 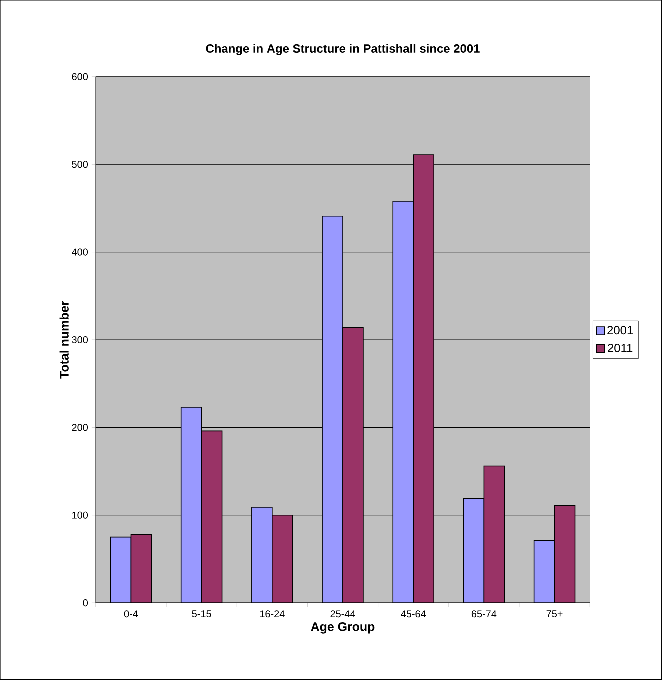 I want to click on legend-label: 2001, so click(x=621, y=330).